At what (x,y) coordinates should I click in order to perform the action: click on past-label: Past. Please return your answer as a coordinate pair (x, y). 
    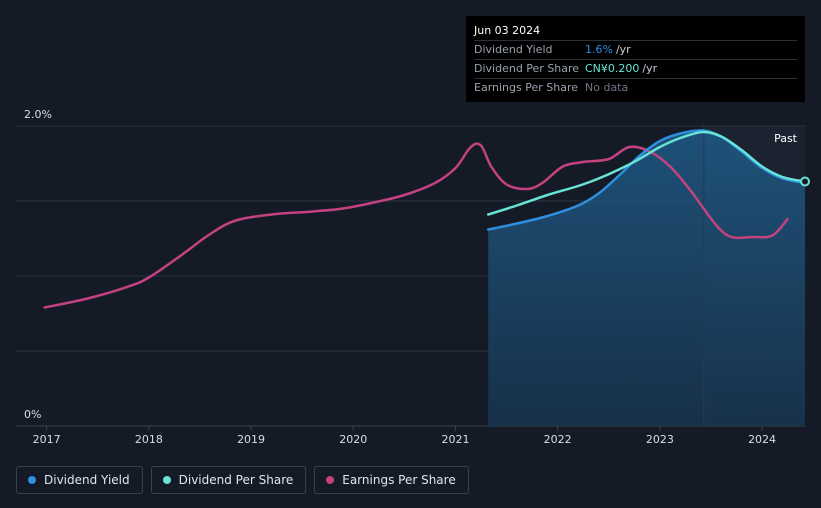
    Looking at the image, I should click on (786, 138).